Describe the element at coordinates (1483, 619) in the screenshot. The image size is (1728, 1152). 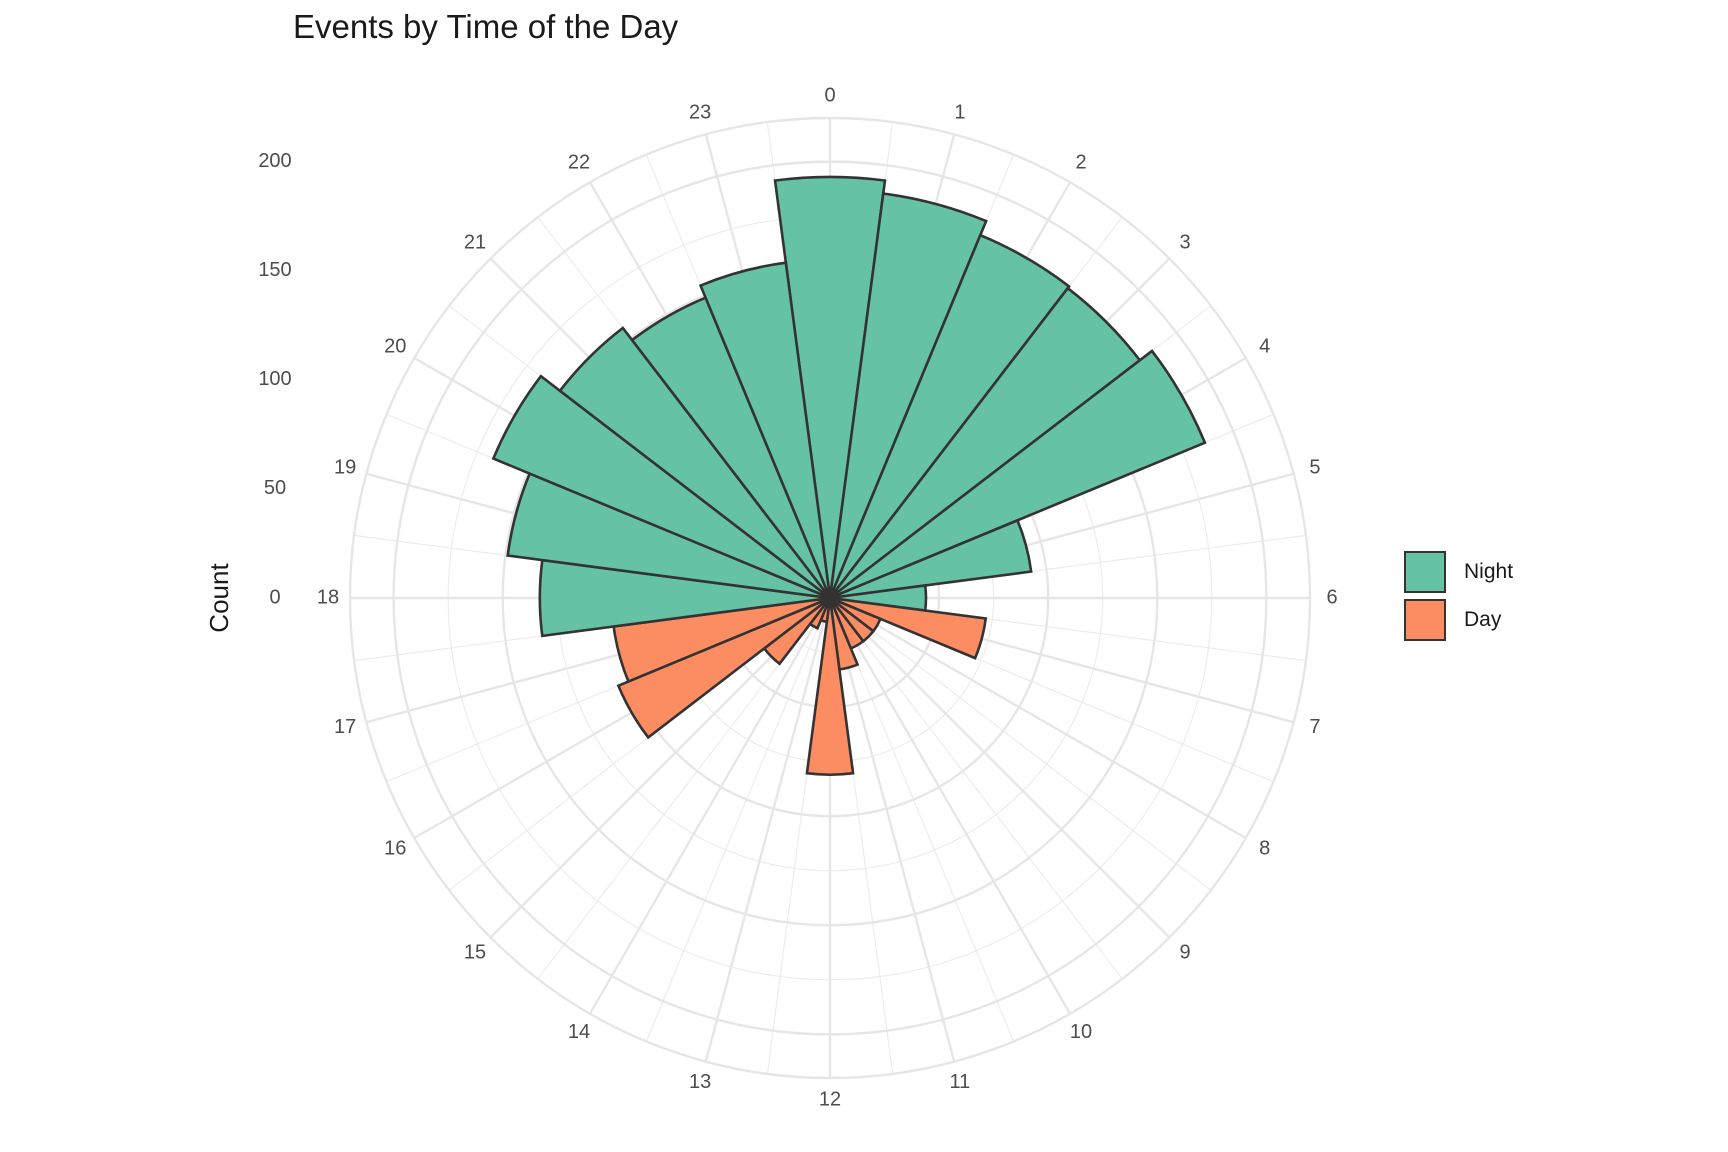
I see `legend-label-day: Day` at that location.